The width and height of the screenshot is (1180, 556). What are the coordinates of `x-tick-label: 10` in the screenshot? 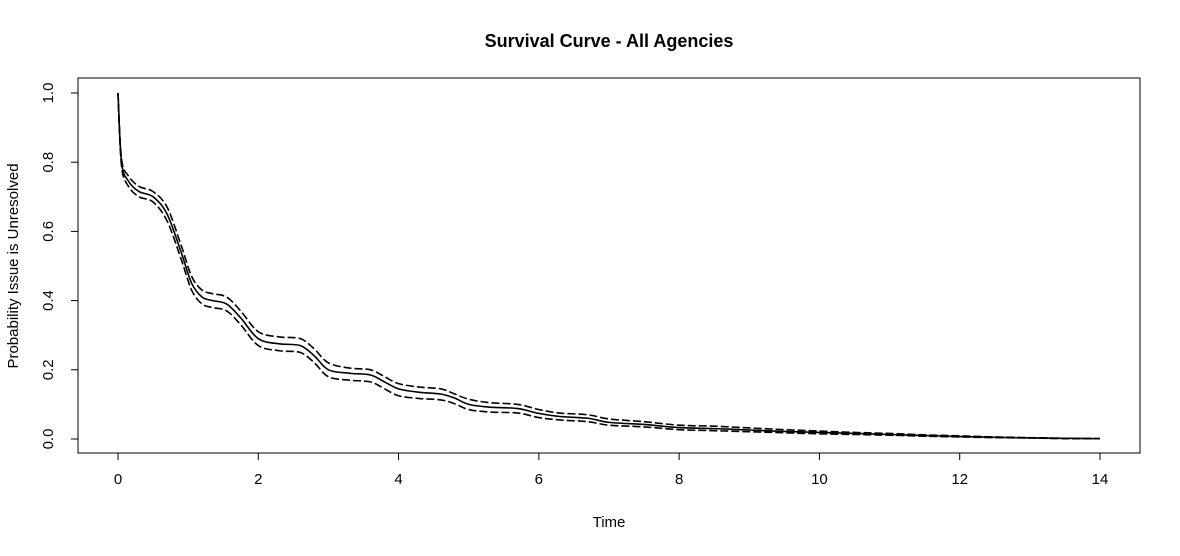 It's located at (819, 479).